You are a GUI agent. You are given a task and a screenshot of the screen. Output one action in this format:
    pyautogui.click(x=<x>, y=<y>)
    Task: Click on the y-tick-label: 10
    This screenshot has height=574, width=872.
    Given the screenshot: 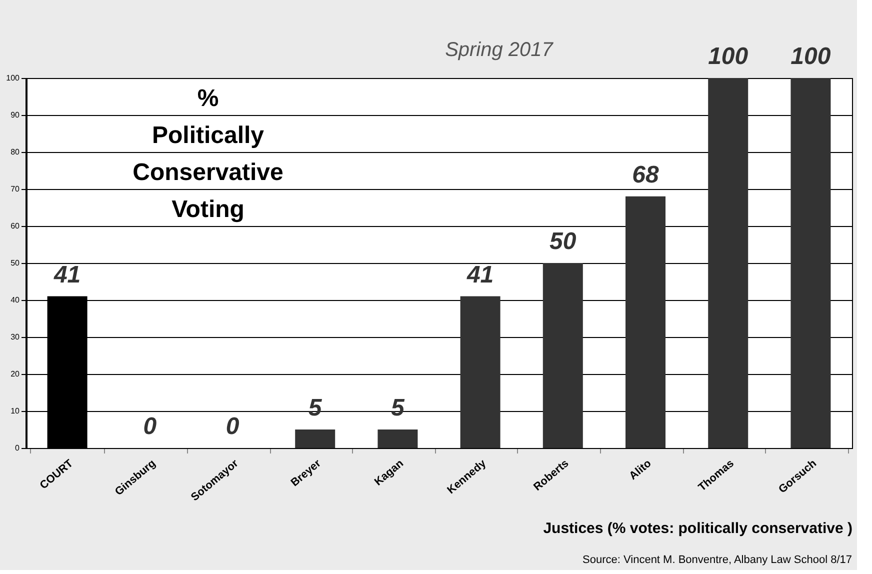 What is the action you would take?
    pyautogui.click(x=15, y=411)
    